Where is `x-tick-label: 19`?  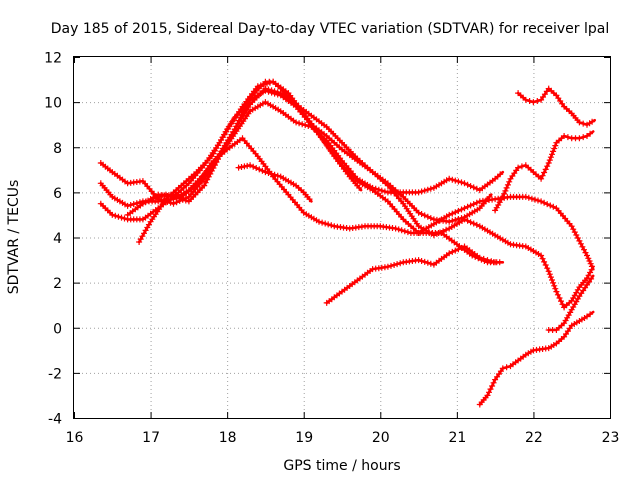 x-tick-label: 19 is located at coordinates (304, 438).